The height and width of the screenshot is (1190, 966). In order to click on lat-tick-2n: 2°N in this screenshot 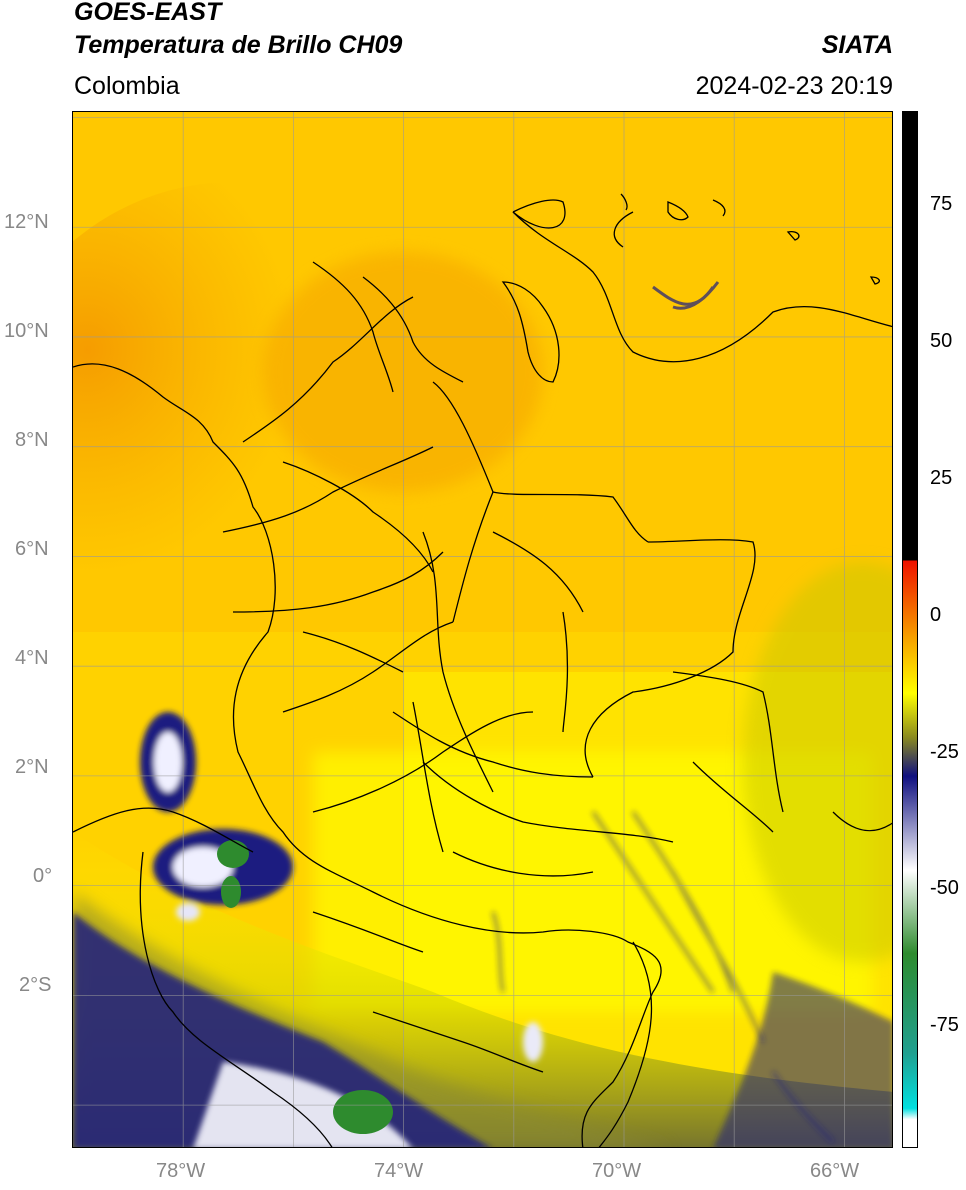, I will do `click(32, 767)`.